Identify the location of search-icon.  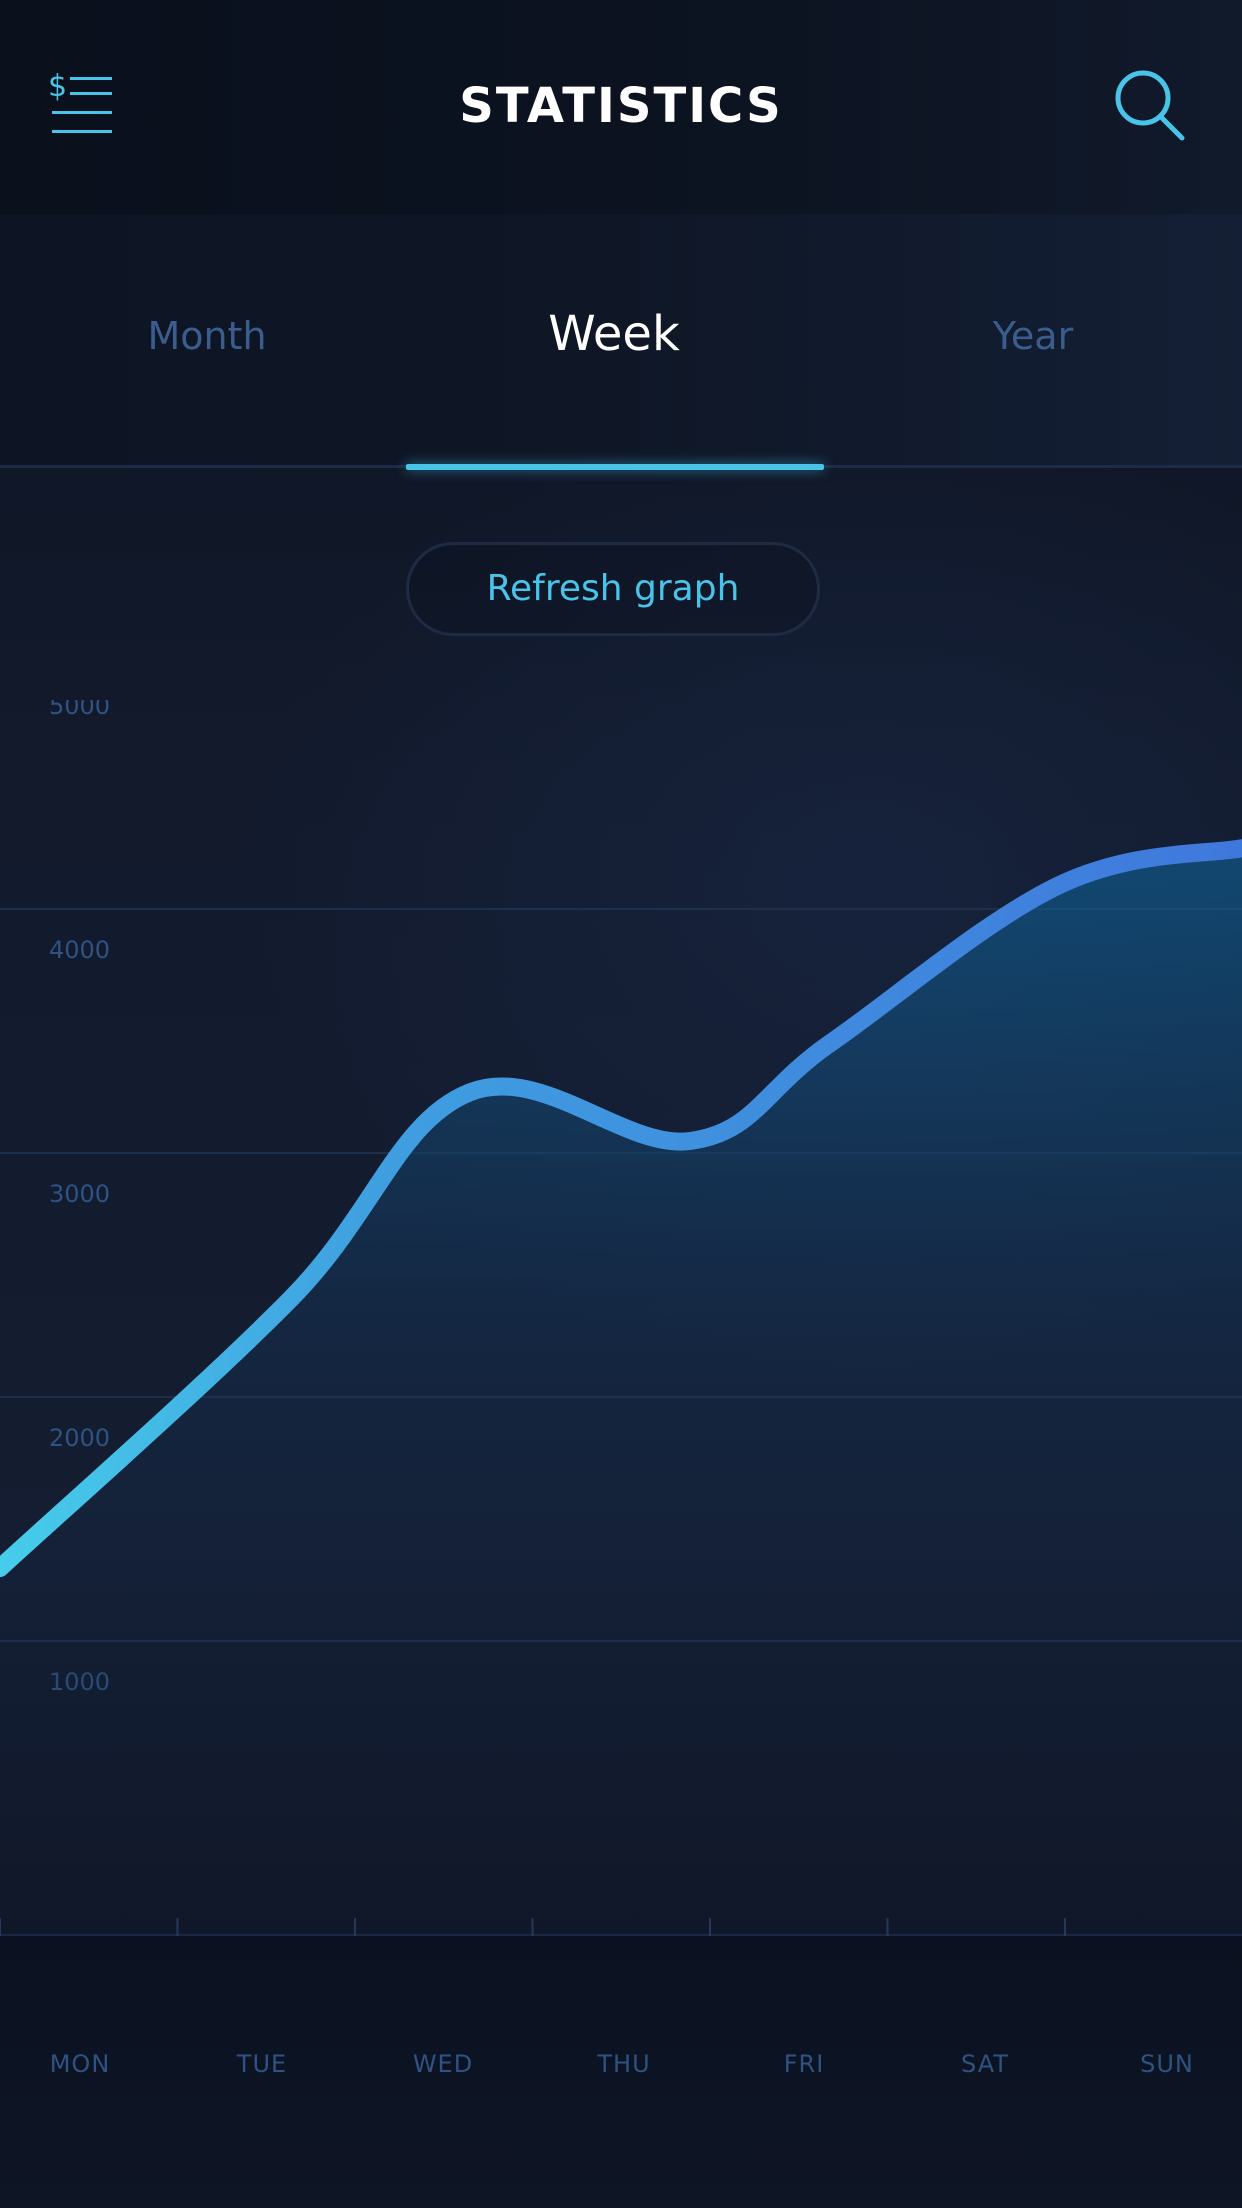
(1149, 105).